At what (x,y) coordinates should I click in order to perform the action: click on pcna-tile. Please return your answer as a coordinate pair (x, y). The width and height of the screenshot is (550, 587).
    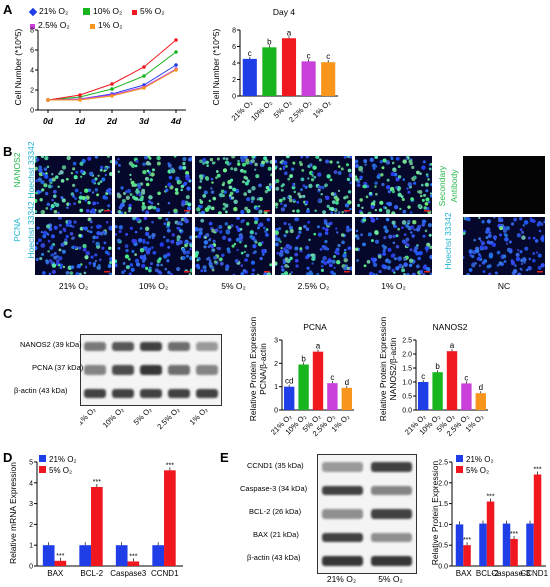
    Looking at the image, I should click on (393, 246).